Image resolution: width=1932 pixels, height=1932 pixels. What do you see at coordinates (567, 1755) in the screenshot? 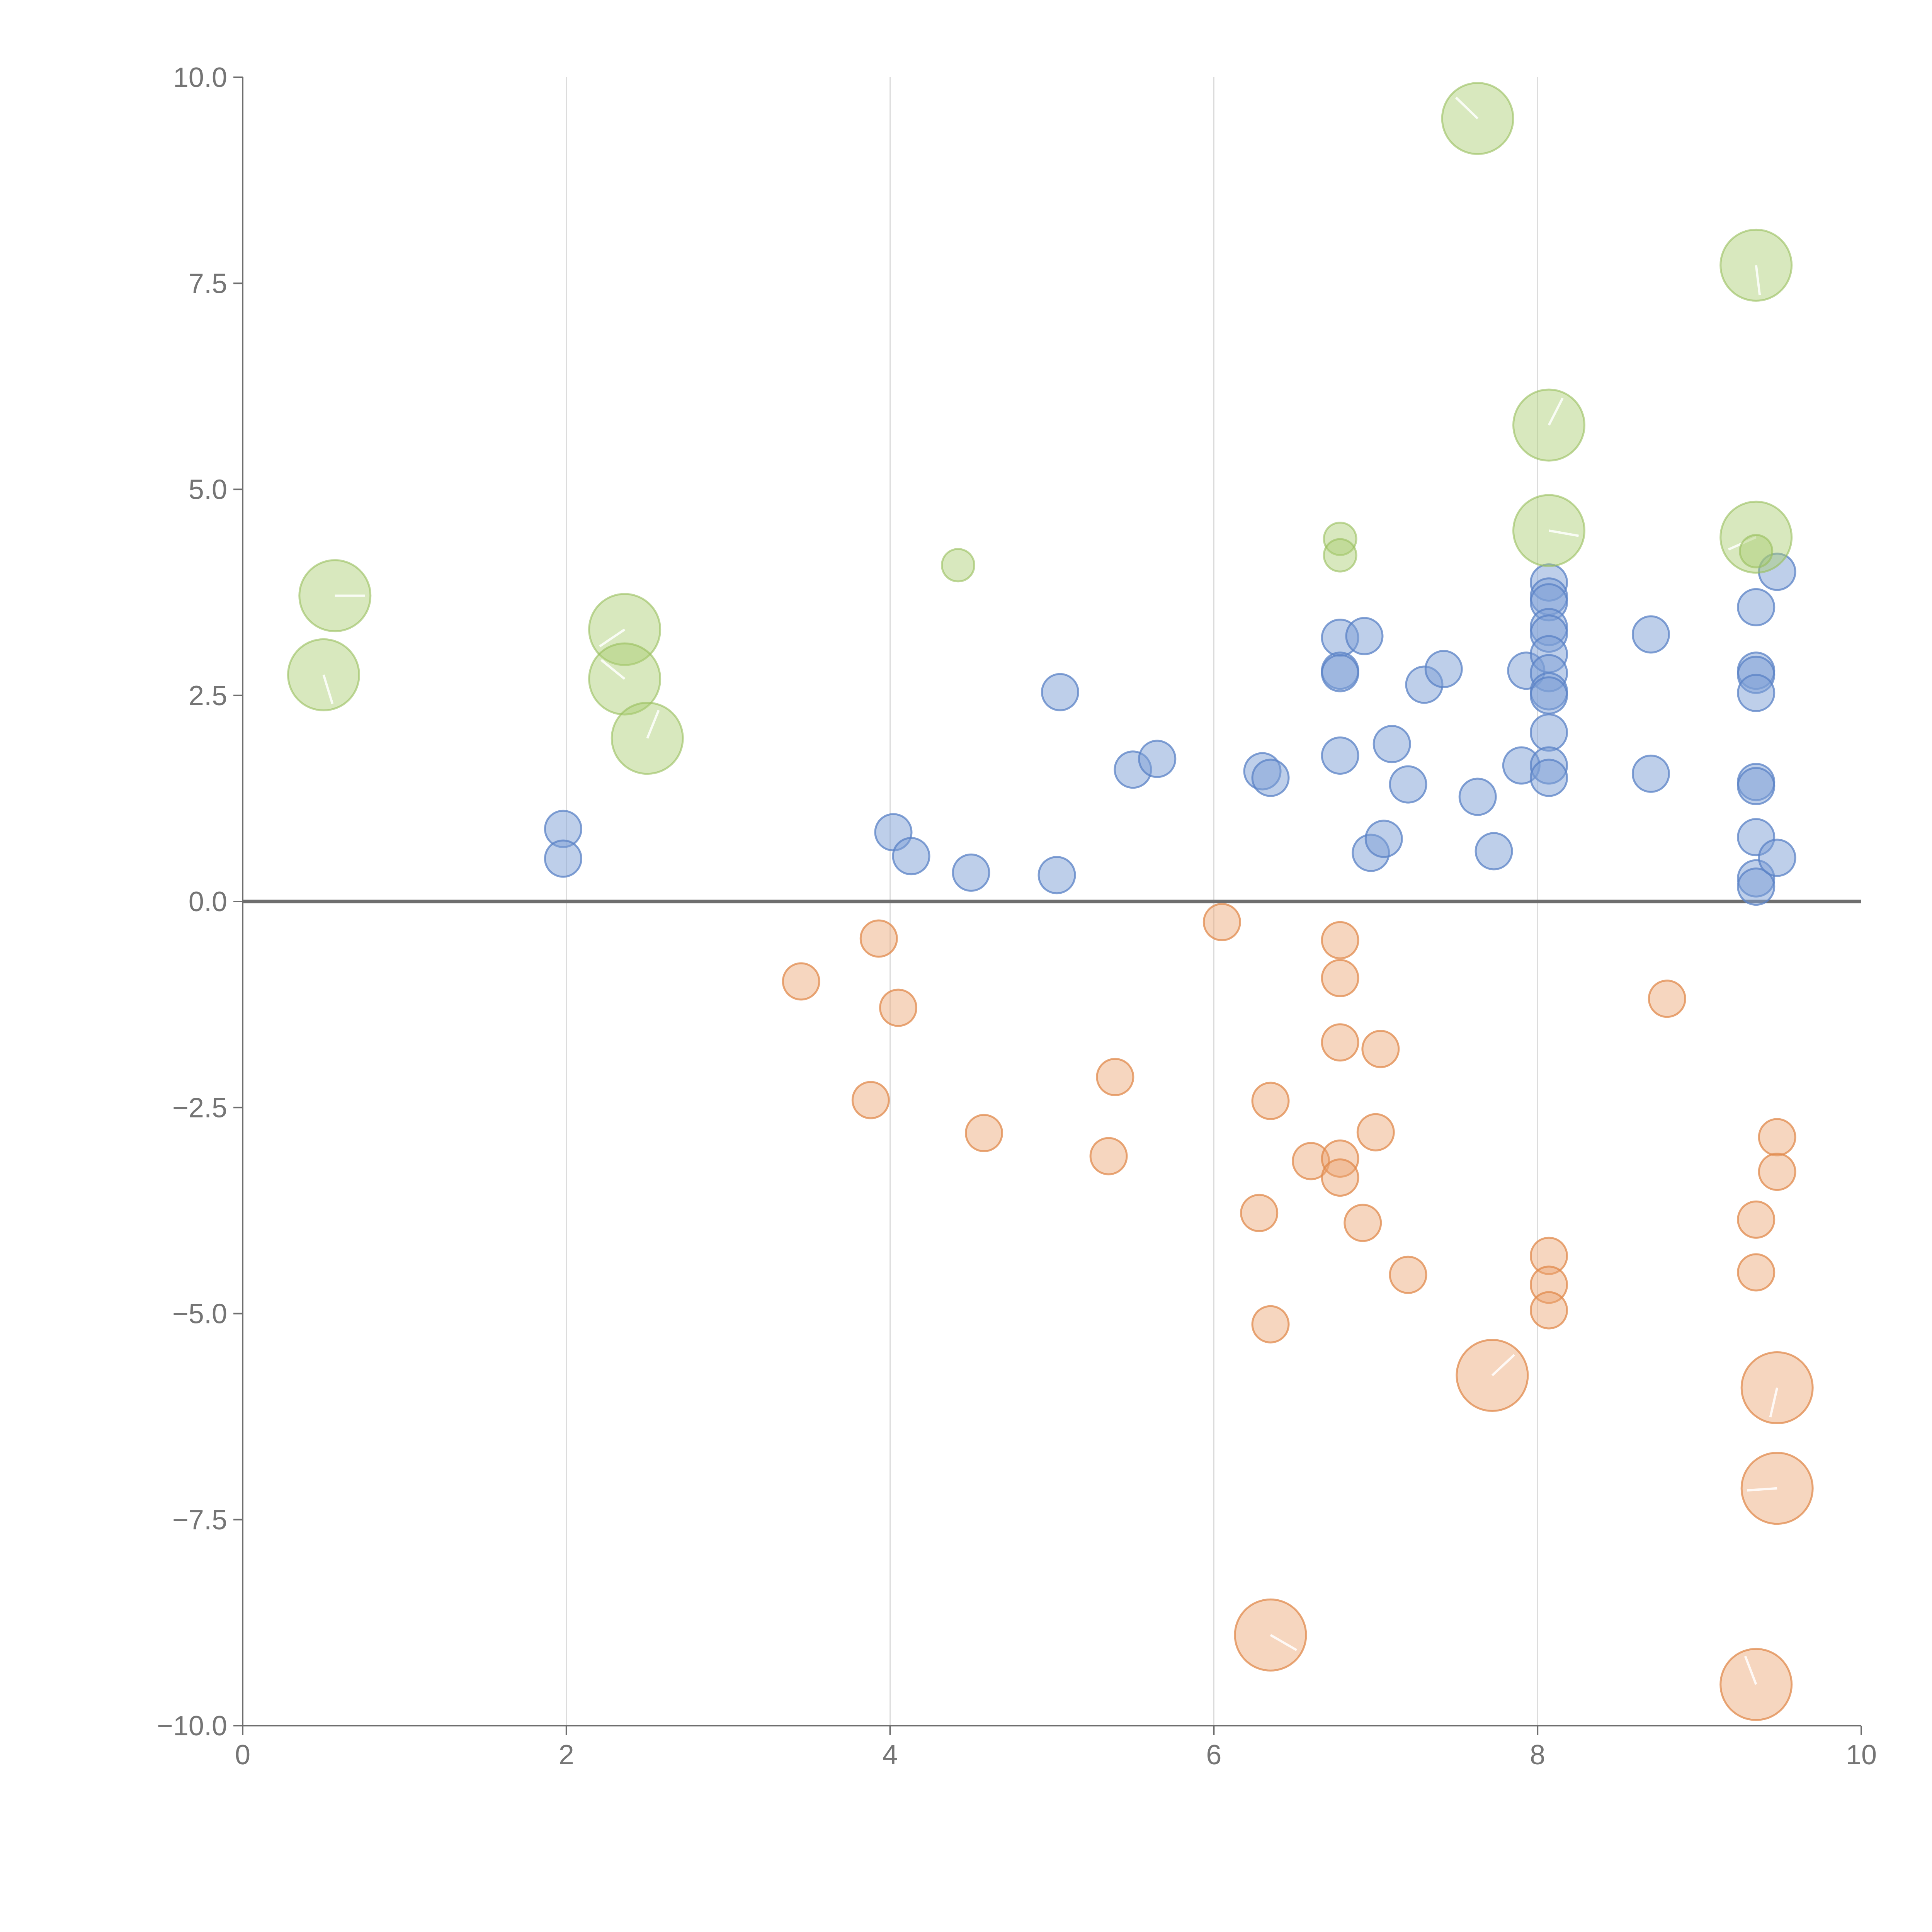
I see `x-tick-label: 2` at bounding box center [567, 1755].